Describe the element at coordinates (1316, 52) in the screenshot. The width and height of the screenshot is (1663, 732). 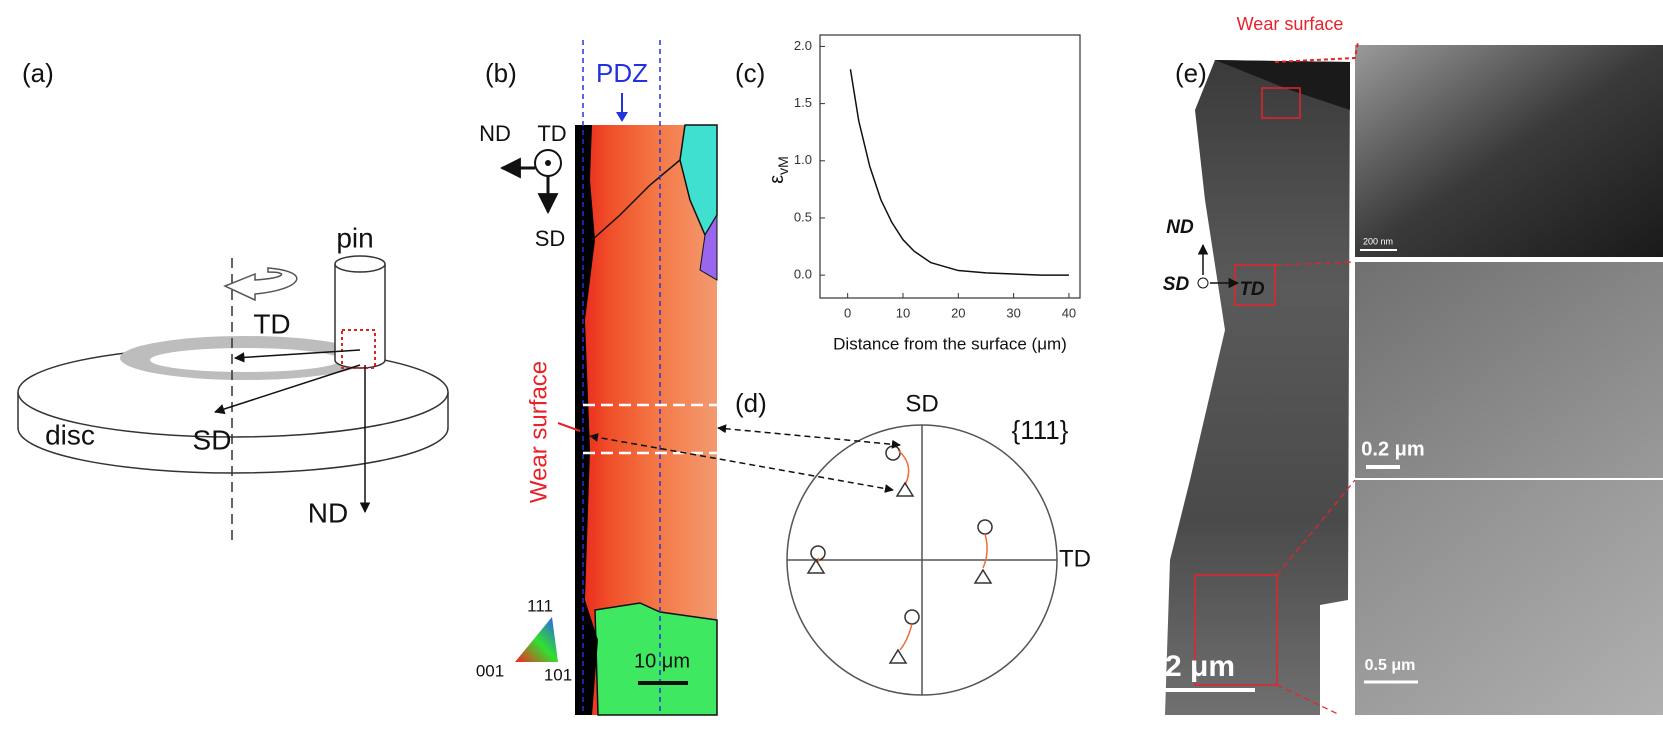
I see `wear-surface-line` at that location.